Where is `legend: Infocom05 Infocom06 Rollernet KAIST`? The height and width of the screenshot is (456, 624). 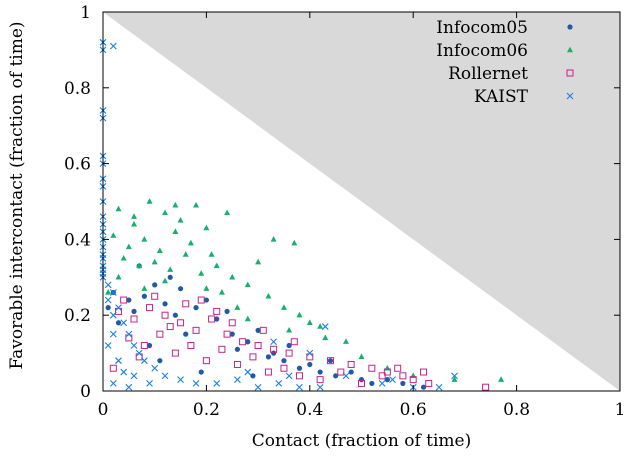 legend: Infocom05 Infocom06 Rollernet KAIST is located at coordinates (505, 62).